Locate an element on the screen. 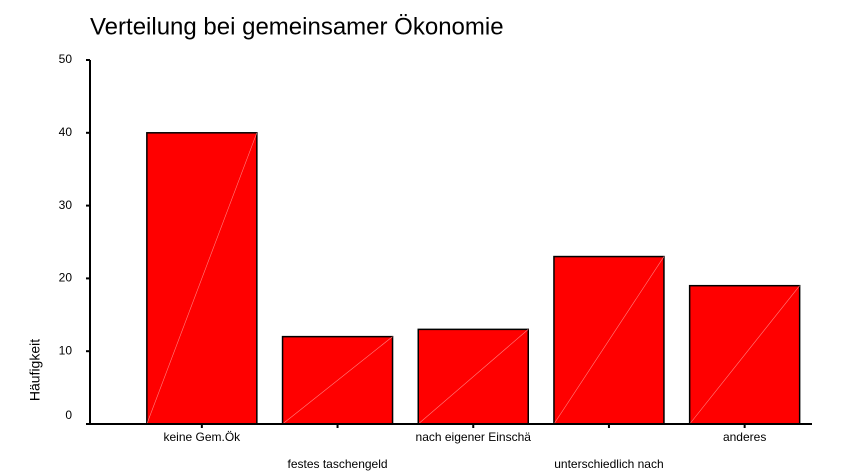 This screenshot has height=475, width=847. x-tick-label: nach eigener Einschä is located at coordinates (474, 437).